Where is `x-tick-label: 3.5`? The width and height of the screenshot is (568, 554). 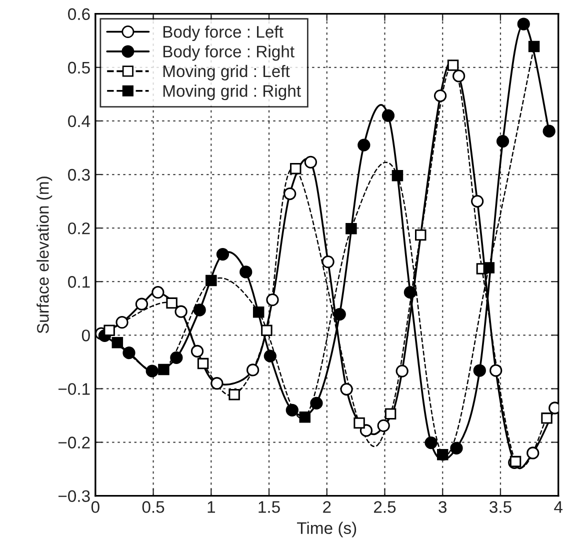
x-tick-label: 3.5 is located at coordinates (501, 507).